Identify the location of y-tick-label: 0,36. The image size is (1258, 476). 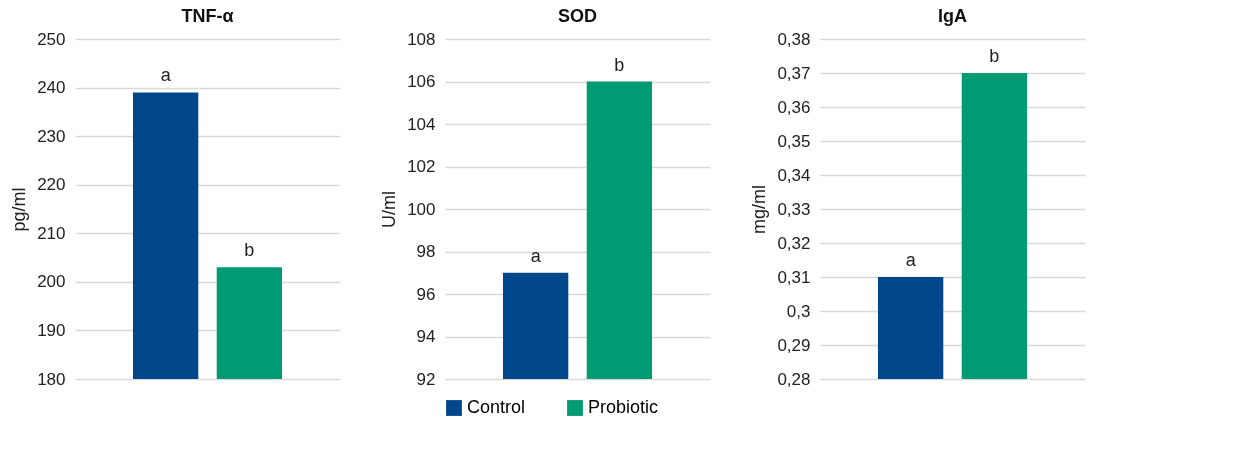
(794, 107).